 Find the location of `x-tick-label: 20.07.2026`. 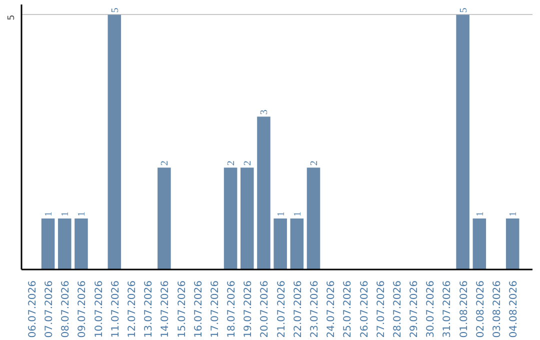

x-tick-label: 20.07.2026 is located at coordinates (265, 309).